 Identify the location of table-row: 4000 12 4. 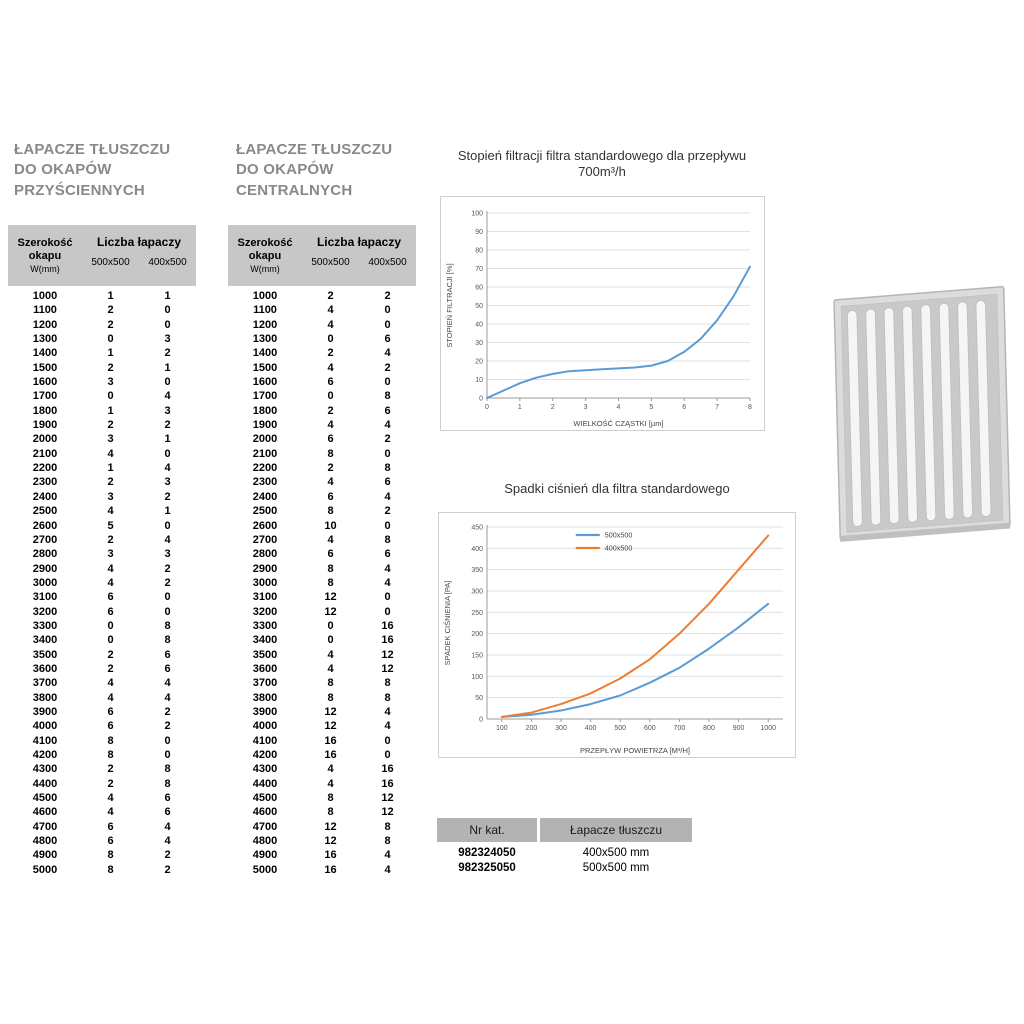
(322, 726).